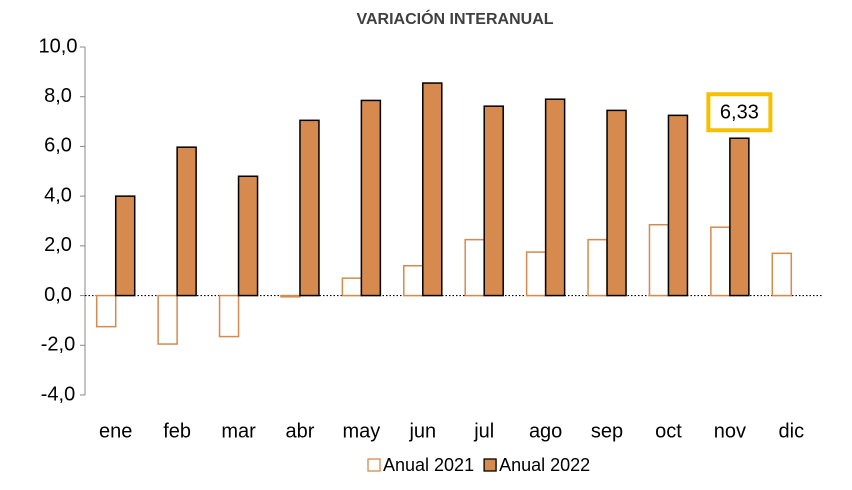 This screenshot has width=852, height=490. What do you see at coordinates (454, 18) in the screenshot?
I see `chart-title: VARIACIÓN INTERANUAL` at bounding box center [454, 18].